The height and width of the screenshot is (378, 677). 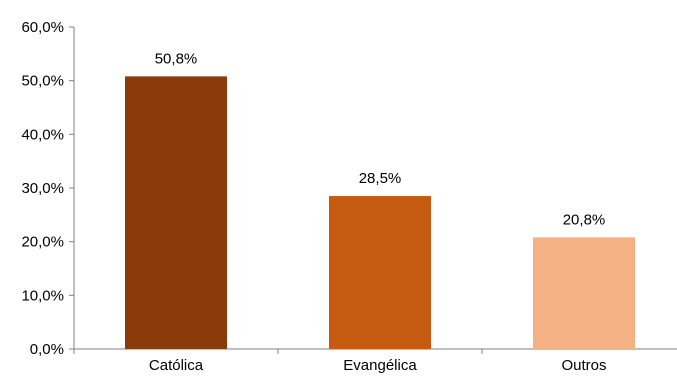 I want to click on y-tick-label: 30,0%, so click(x=42, y=188).